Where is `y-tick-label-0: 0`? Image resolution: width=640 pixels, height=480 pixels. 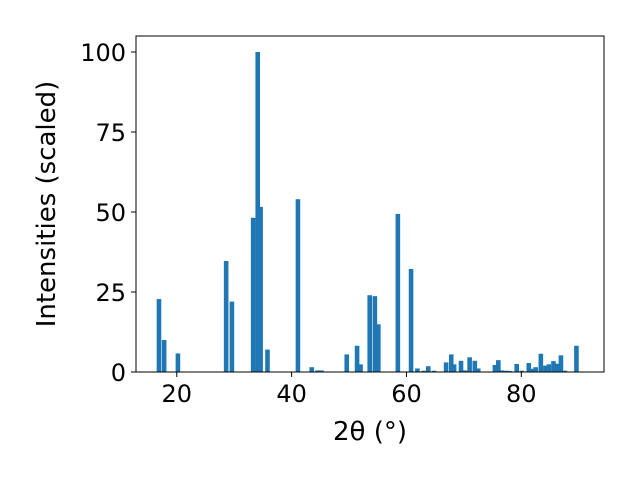
y-tick-label-0: 0 is located at coordinates (118, 373).